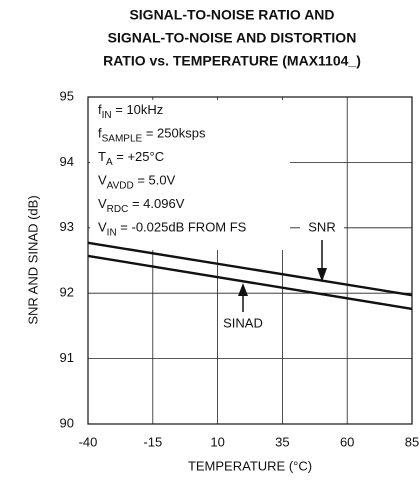  I want to click on x-tick-label: 10, so click(217, 441).